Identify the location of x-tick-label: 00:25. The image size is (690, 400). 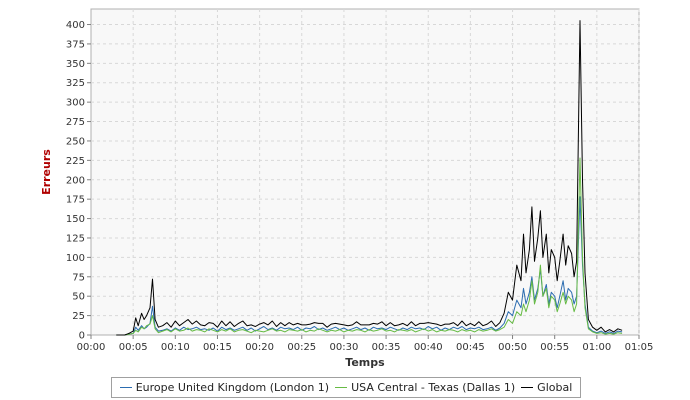
(301, 347).